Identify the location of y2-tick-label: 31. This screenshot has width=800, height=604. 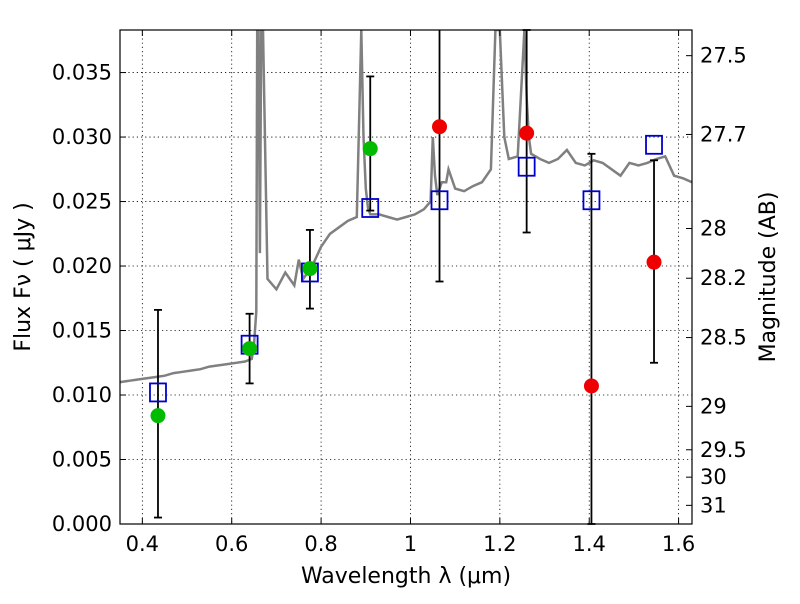
(713, 505).